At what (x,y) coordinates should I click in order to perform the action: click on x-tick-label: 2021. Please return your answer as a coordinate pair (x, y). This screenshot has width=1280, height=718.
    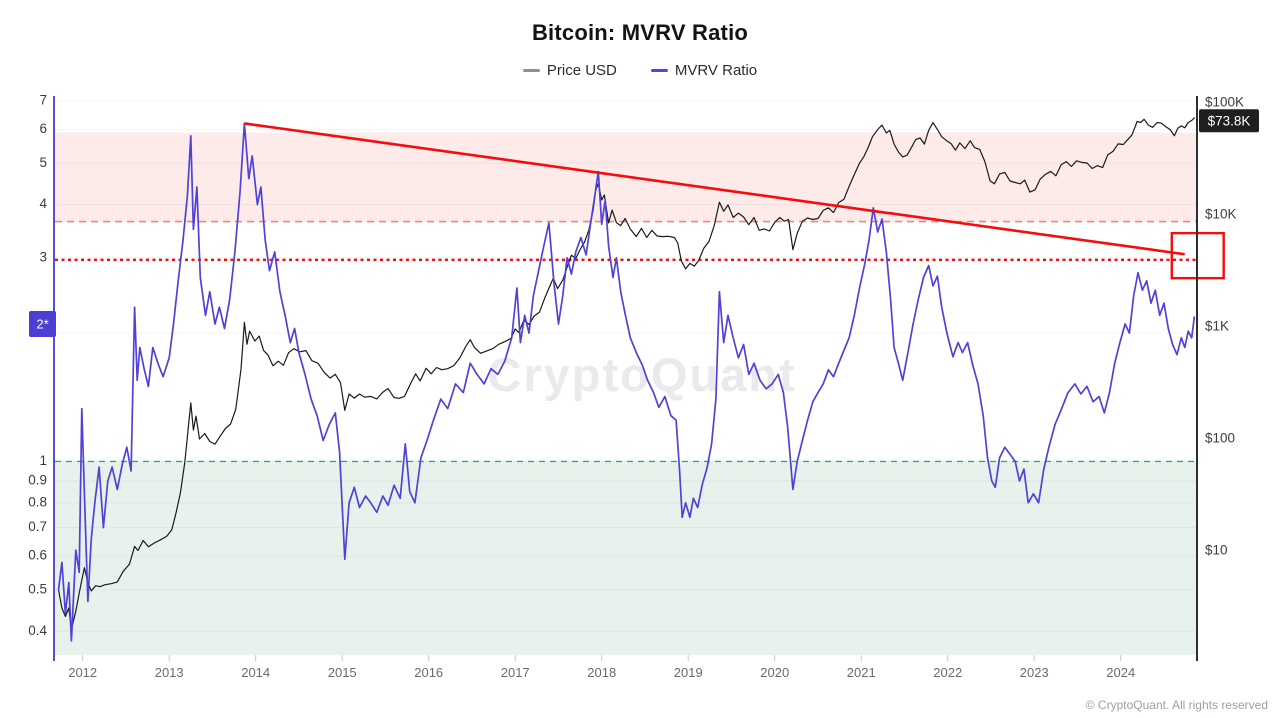
    Looking at the image, I should click on (861, 672).